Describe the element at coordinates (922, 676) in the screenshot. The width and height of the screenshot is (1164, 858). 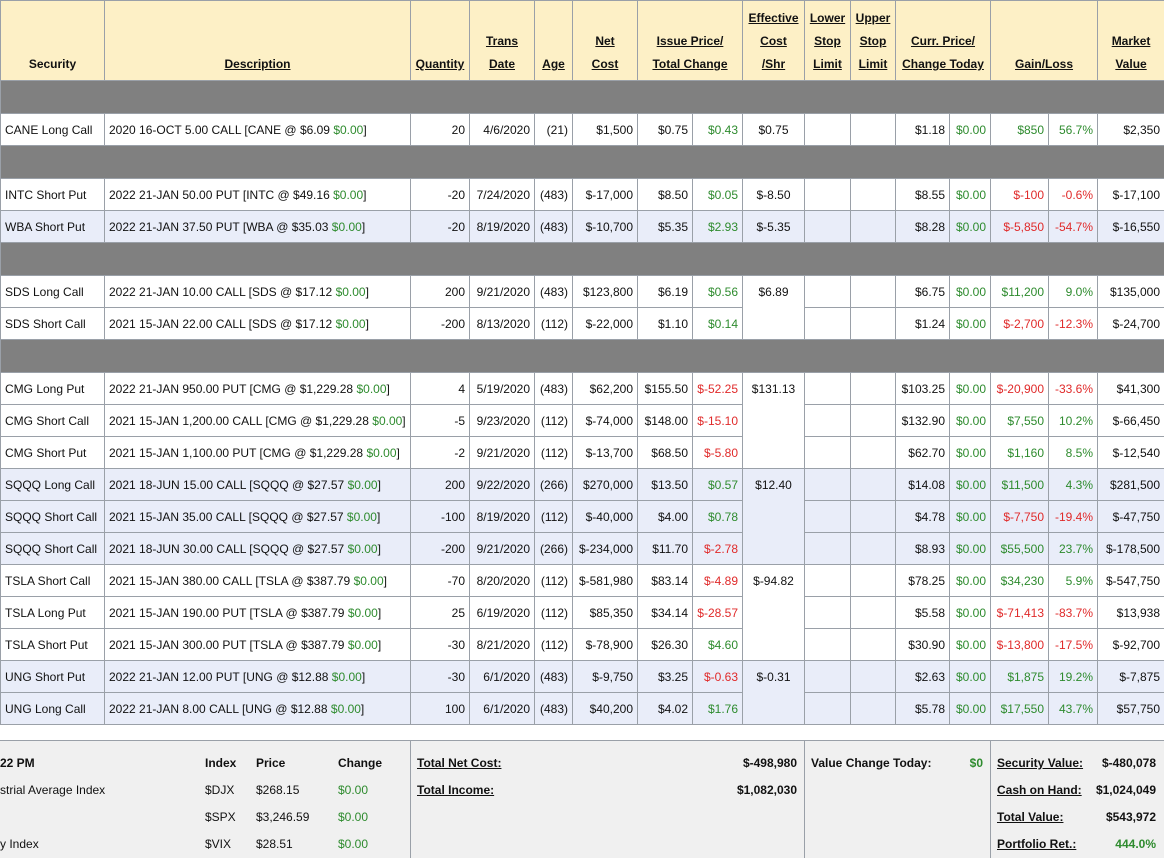
I see `curr-price-cell: $2.63` at that location.